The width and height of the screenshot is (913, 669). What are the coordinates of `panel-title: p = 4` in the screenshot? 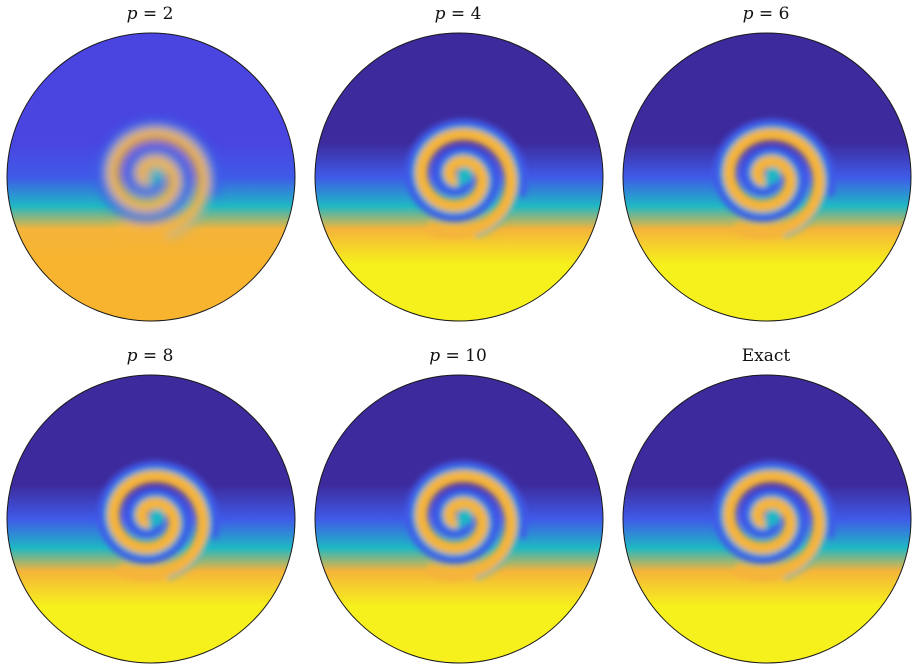 It's located at (458, 14).